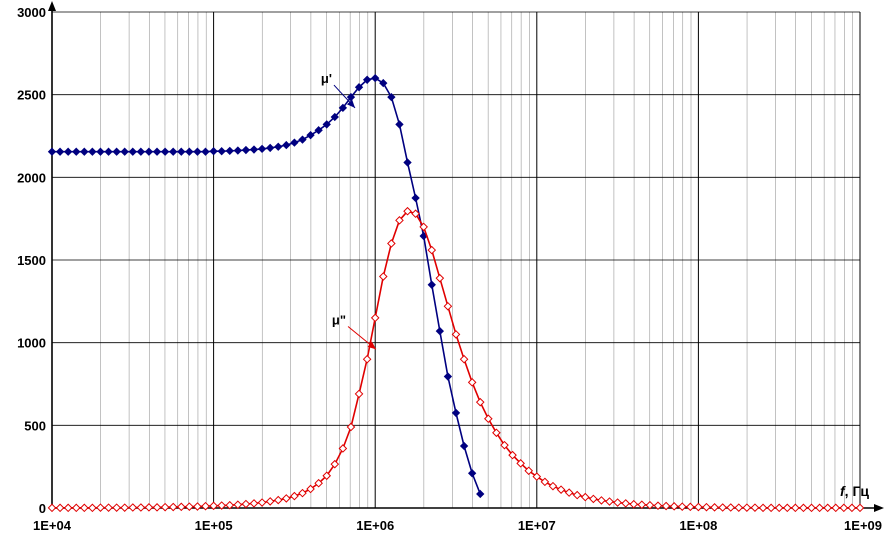 The height and width of the screenshot is (537, 886). I want to click on series-label: μ", so click(339, 319).